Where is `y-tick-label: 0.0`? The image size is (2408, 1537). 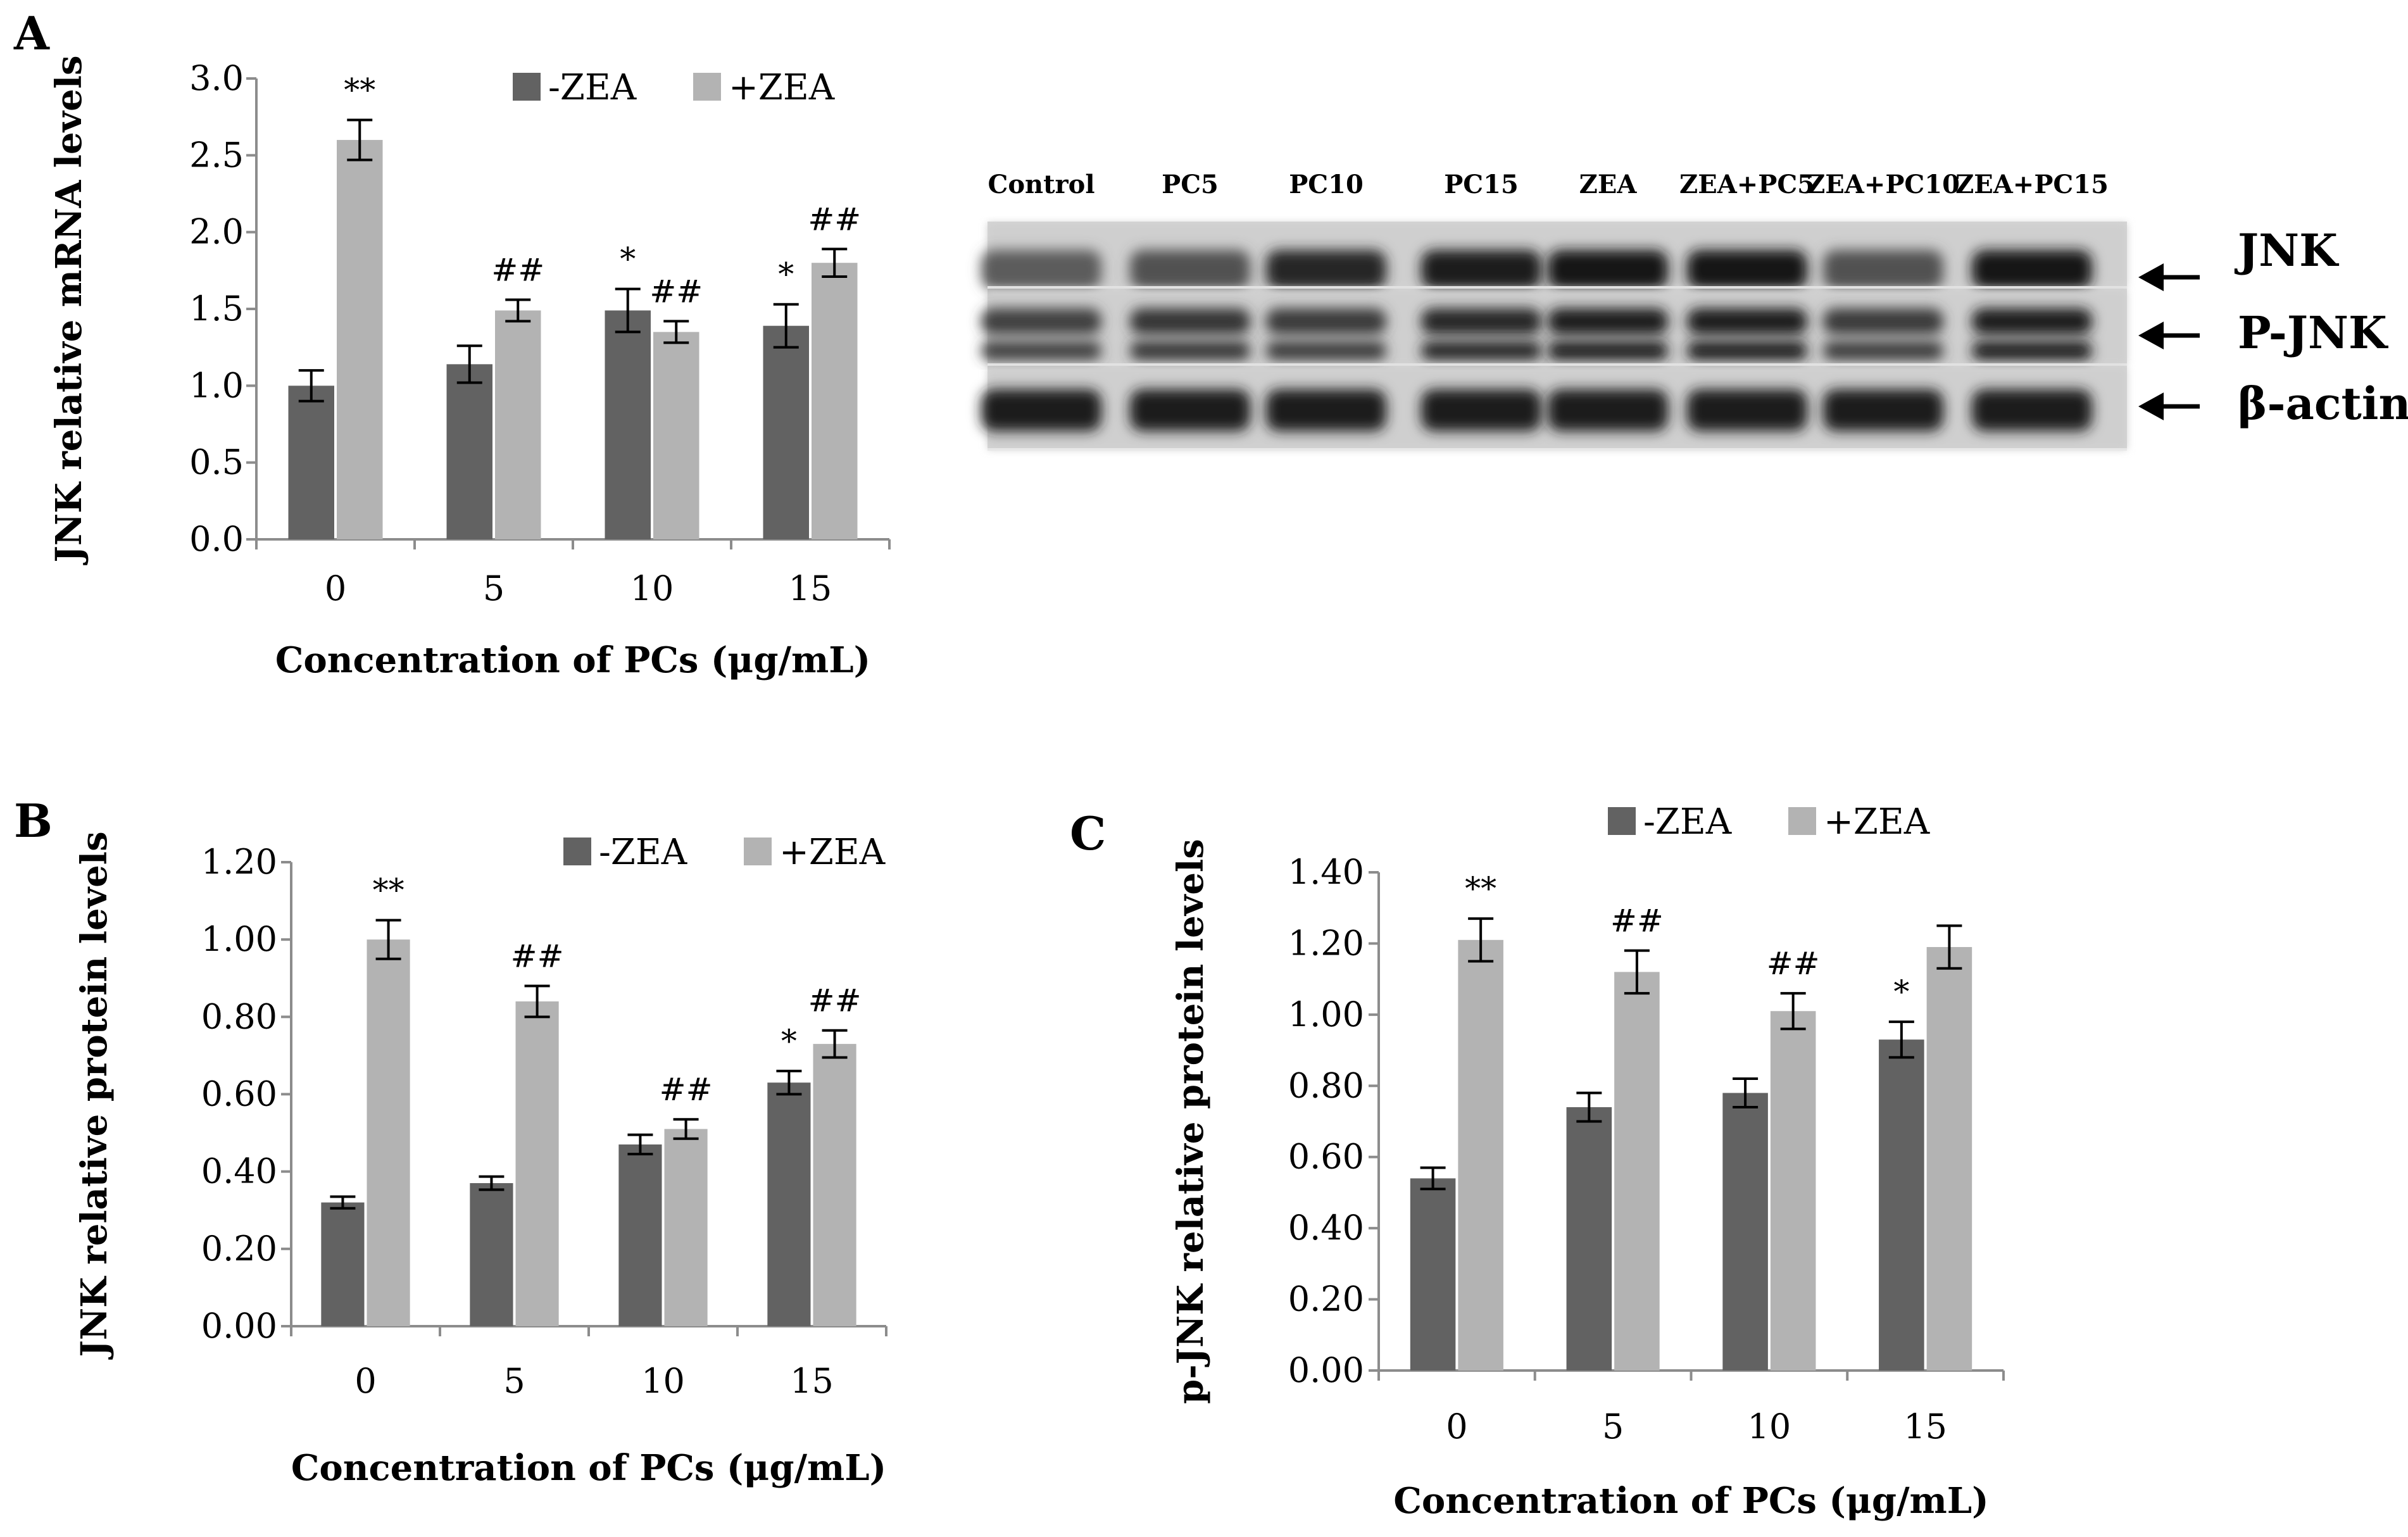
y-tick-label: 0.0 is located at coordinates (216, 539).